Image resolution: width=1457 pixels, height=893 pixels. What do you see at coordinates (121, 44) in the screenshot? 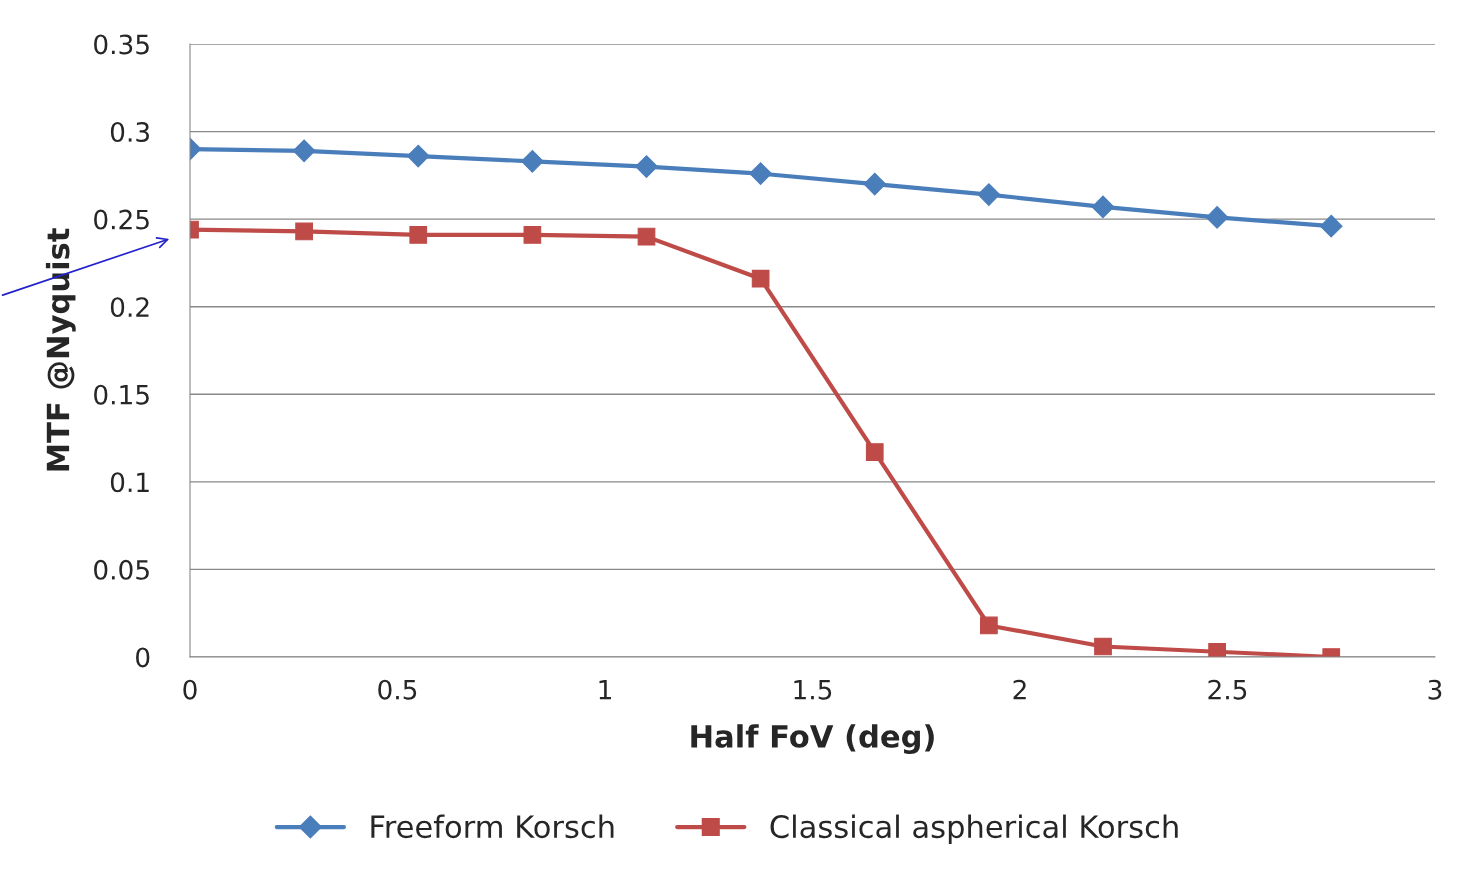
I see `y-tick-label: 0.35` at bounding box center [121, 44].